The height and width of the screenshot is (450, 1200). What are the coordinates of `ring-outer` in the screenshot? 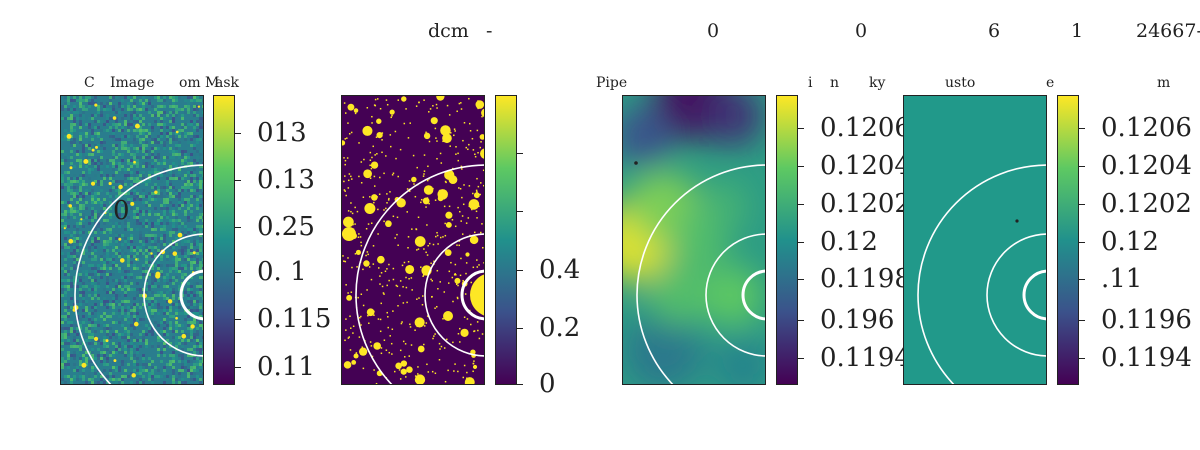 It's located at (700, 274).